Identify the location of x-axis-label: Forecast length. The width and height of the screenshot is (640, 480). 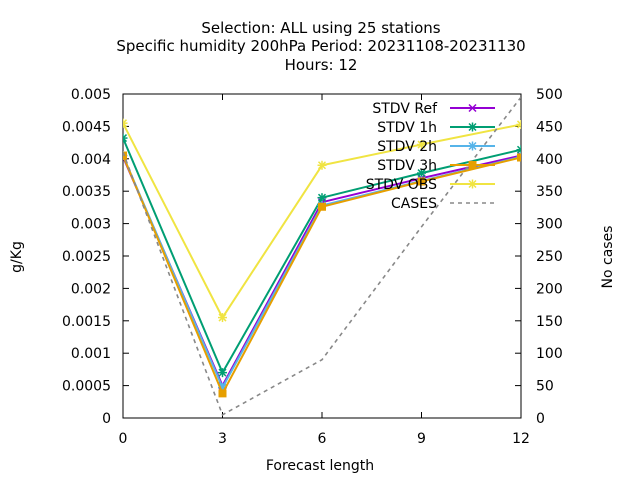
(320, 466).